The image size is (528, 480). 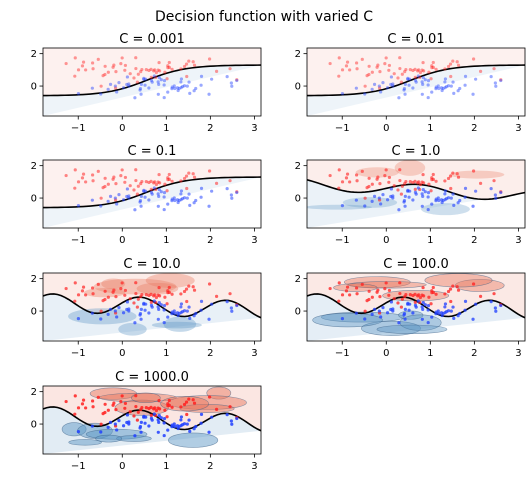 I want to click on axes-frame, so click(x=152, y=82).